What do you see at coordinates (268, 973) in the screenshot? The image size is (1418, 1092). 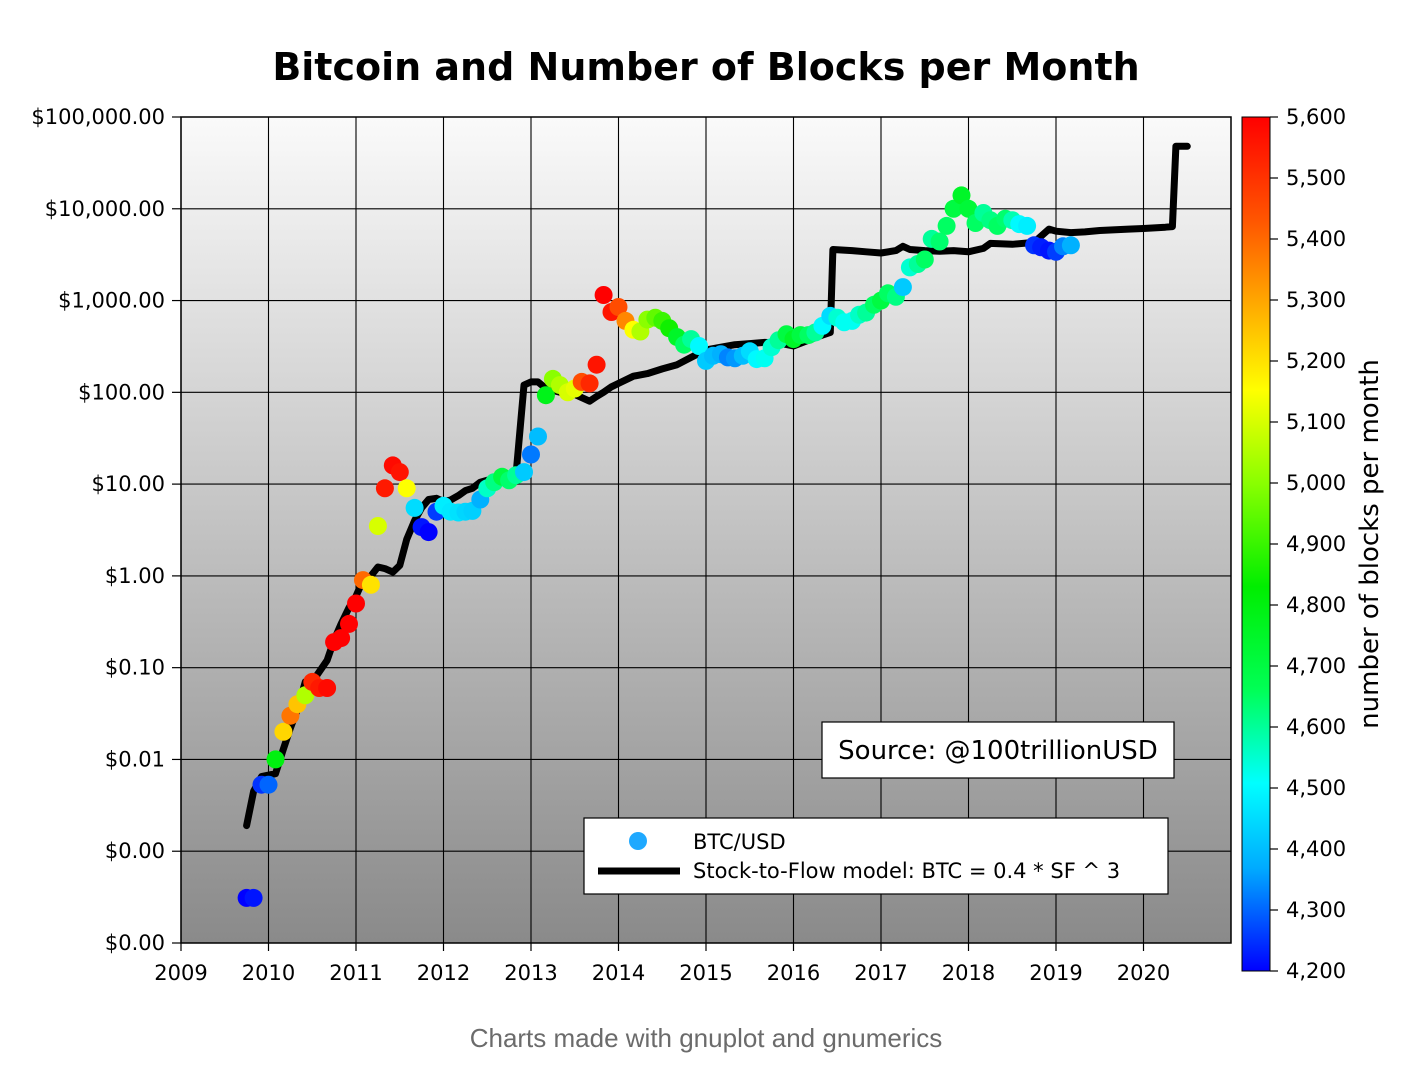 I see `x-tick-label: 2010` at bounding box center [268, 973].